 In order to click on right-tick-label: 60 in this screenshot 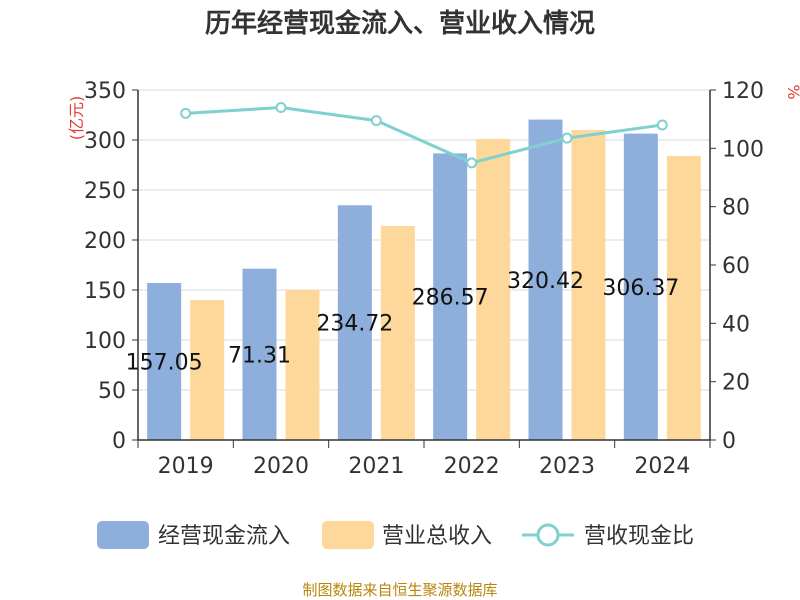, I will do `click(736, 266)`.